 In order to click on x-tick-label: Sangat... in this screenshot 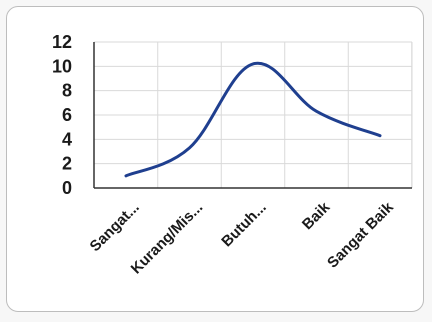, I will do `click(115, 227)`.